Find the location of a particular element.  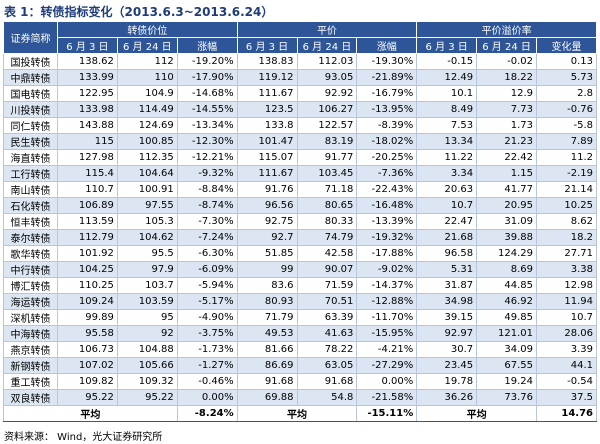

cell: 93.05 is located at coordinates (327, 77).